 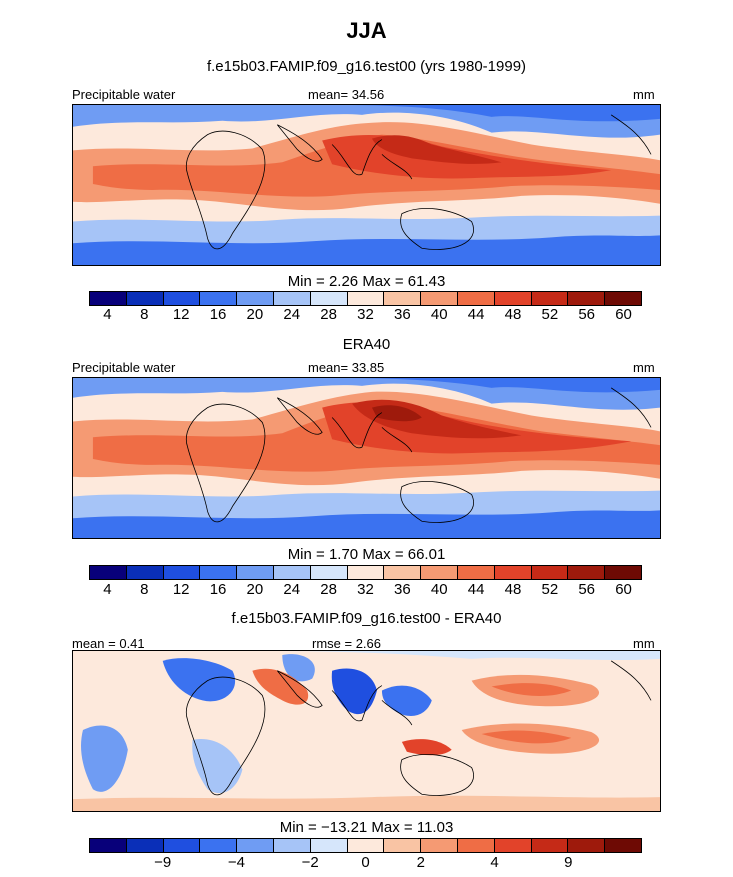 What do you see at coordinates (366, 554) in the screenshot?
I see `panel2-min-max: Min = 1.70 Max = 66.01` at bounding box center [366, 554].